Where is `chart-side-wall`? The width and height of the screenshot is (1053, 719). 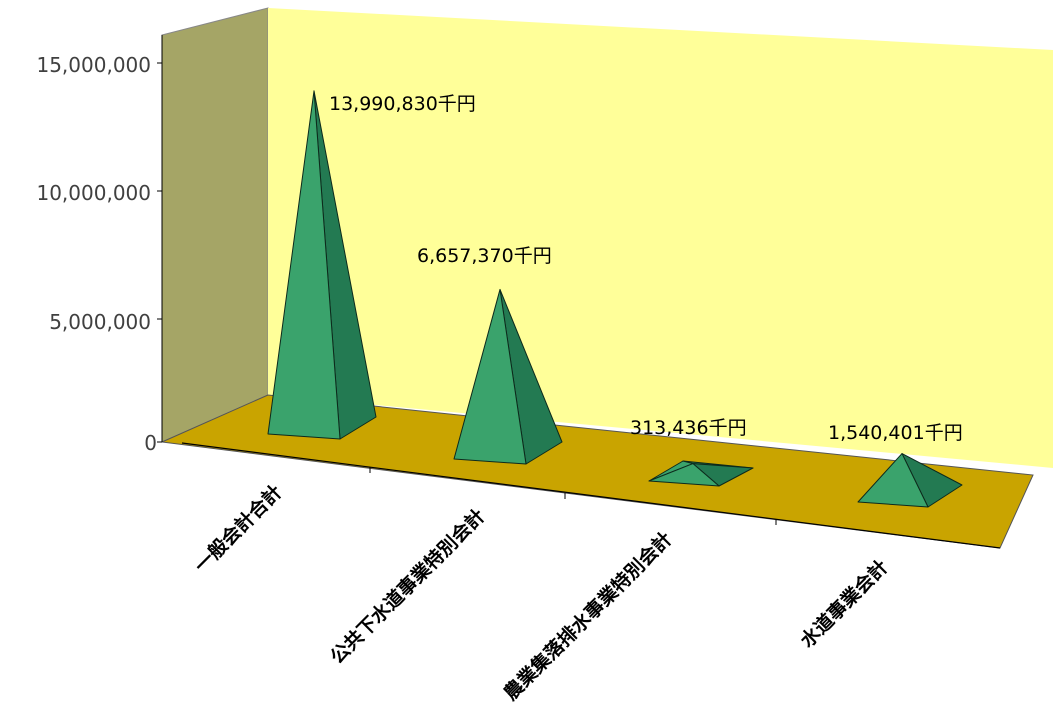 chart-side-wall is located at coordinates (215, 225).